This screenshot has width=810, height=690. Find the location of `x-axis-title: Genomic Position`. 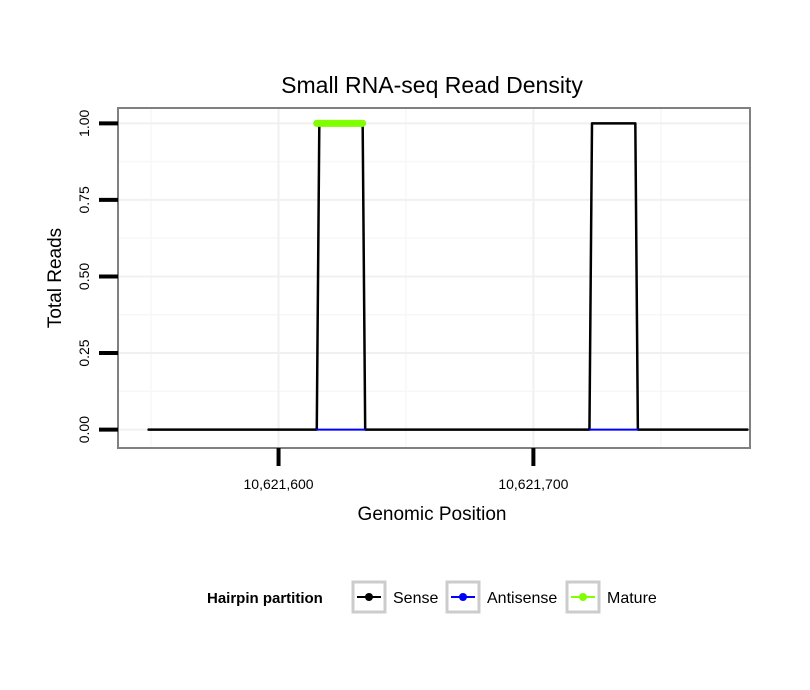

x-axis-title: Genomic Position is located at coordinates (432, 514).